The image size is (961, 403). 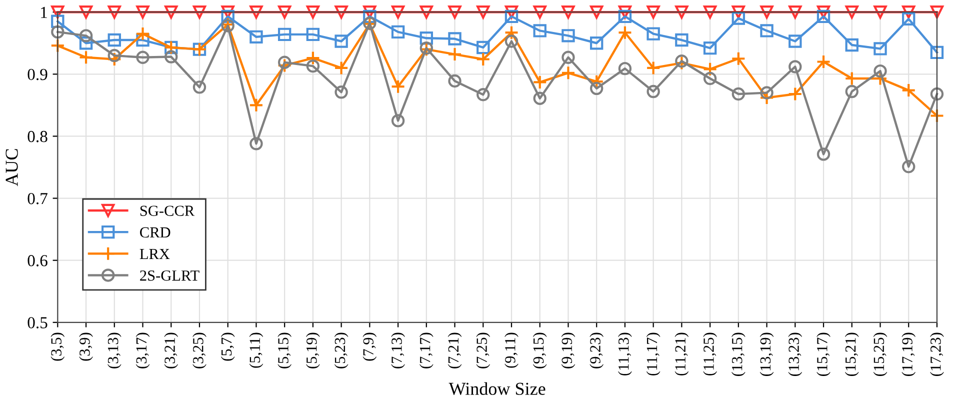 I want to click on x-tick-label: (11,21), so click(x=681, y=354).